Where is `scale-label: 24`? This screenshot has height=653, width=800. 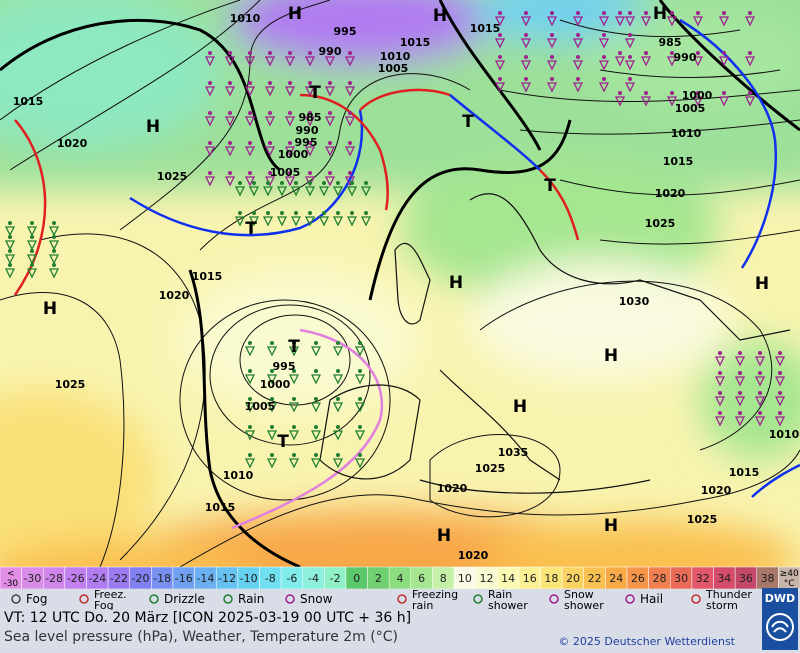
scale-label: 24 is located at coordinates (616, 578).